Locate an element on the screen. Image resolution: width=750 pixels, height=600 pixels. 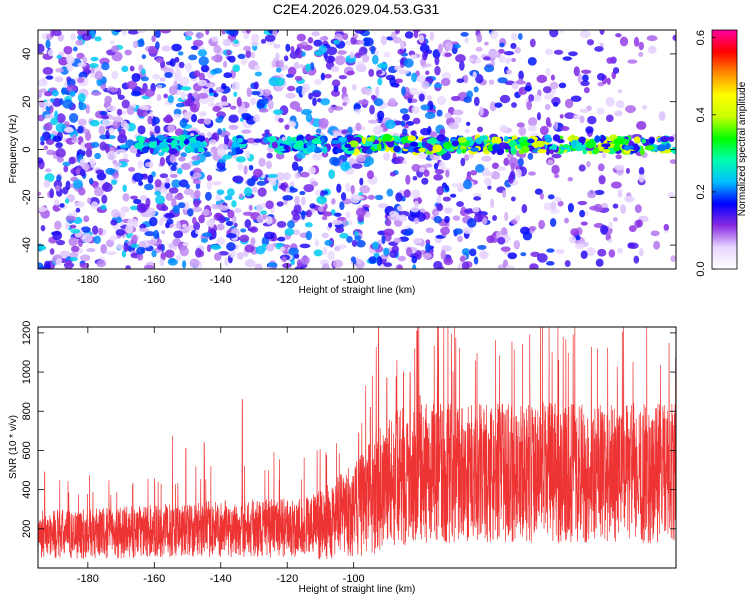
spectrogram-x-label: Height of straight line (km) is located at coordinates (357, 290).